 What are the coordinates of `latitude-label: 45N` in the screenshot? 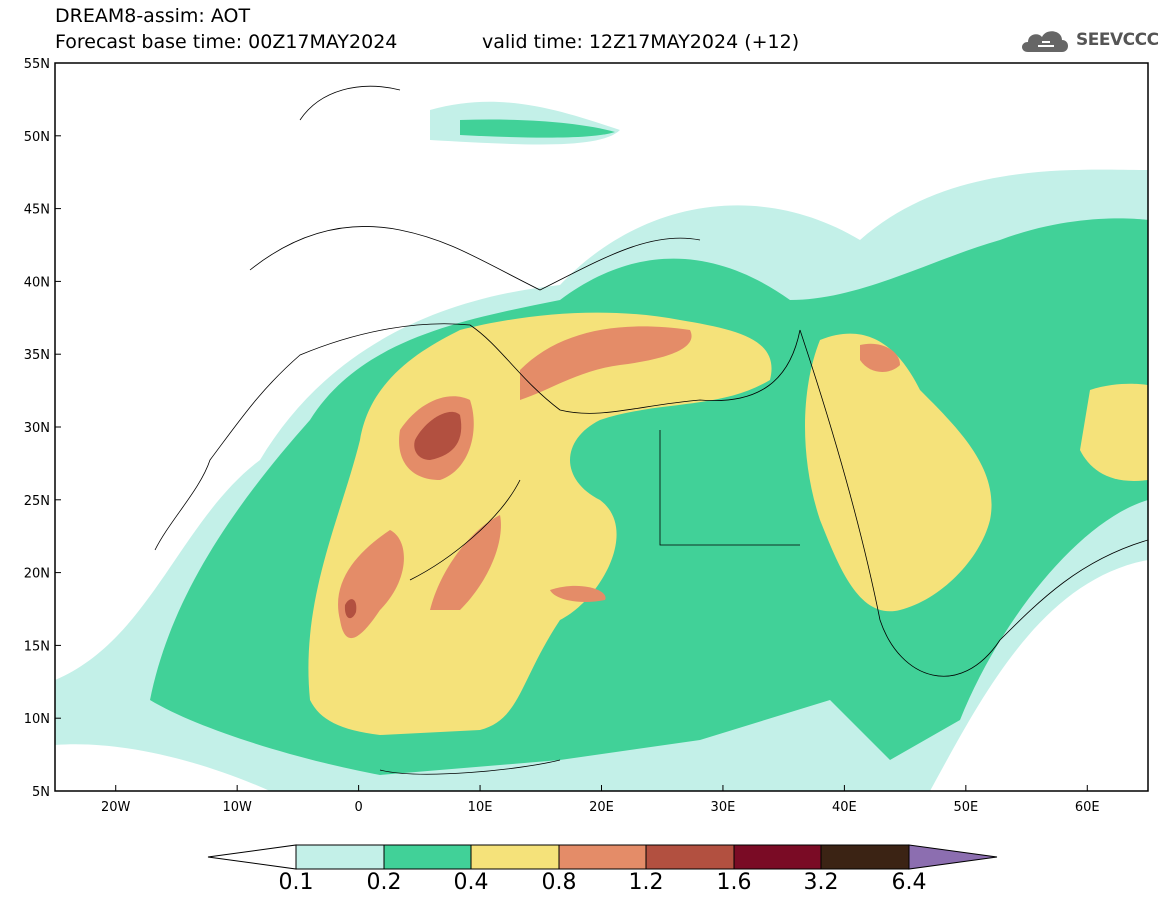 It's located at (37, 210).